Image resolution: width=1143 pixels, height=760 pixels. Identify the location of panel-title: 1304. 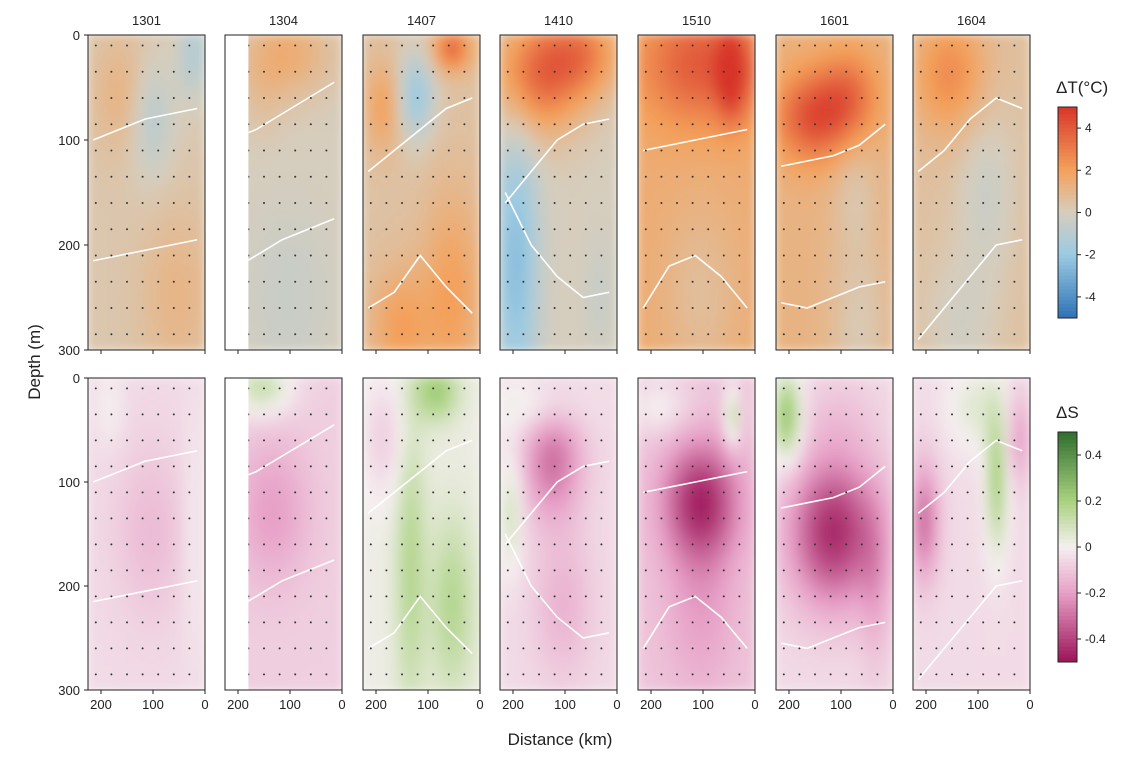
(283, 20).